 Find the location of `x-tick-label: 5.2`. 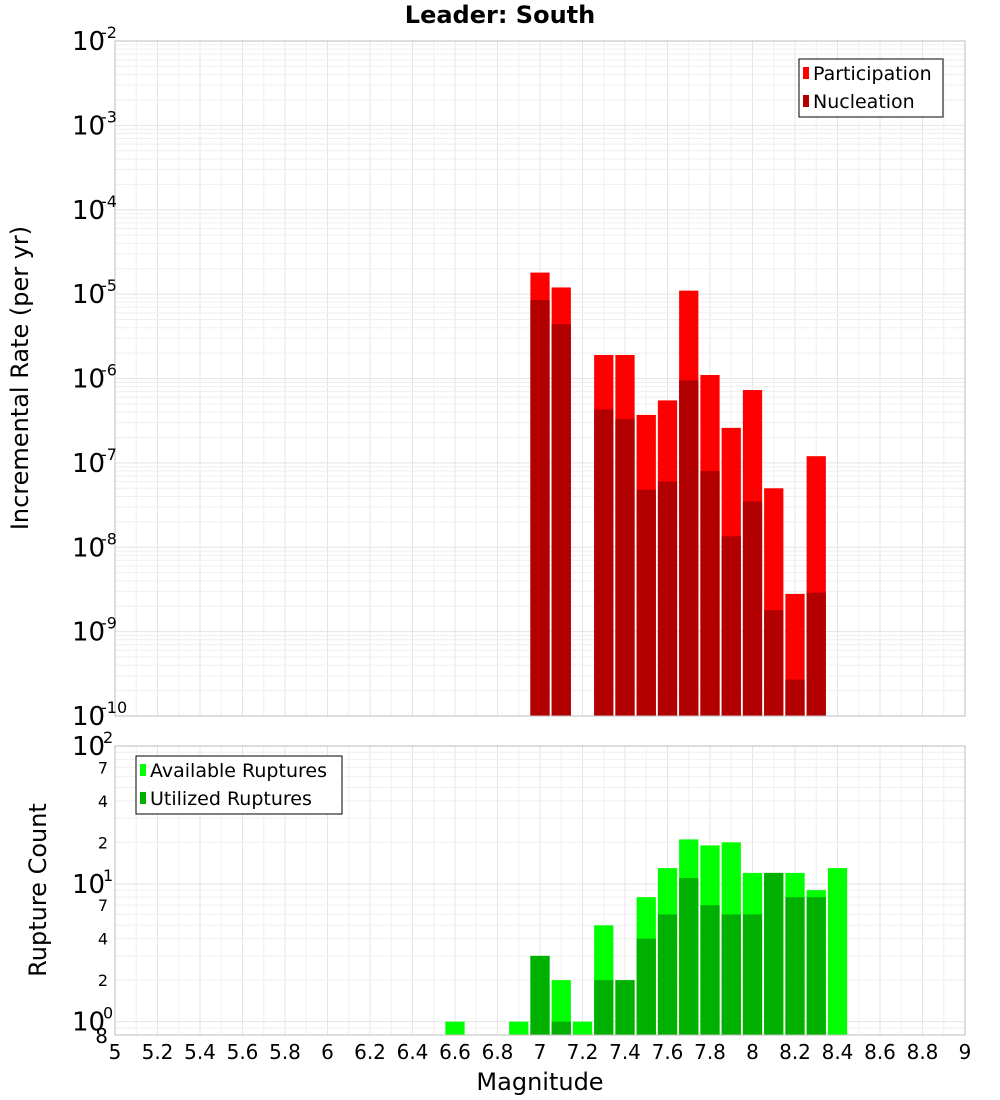

x-tick-label: 5.2 is located at coordinates (158, 1052).